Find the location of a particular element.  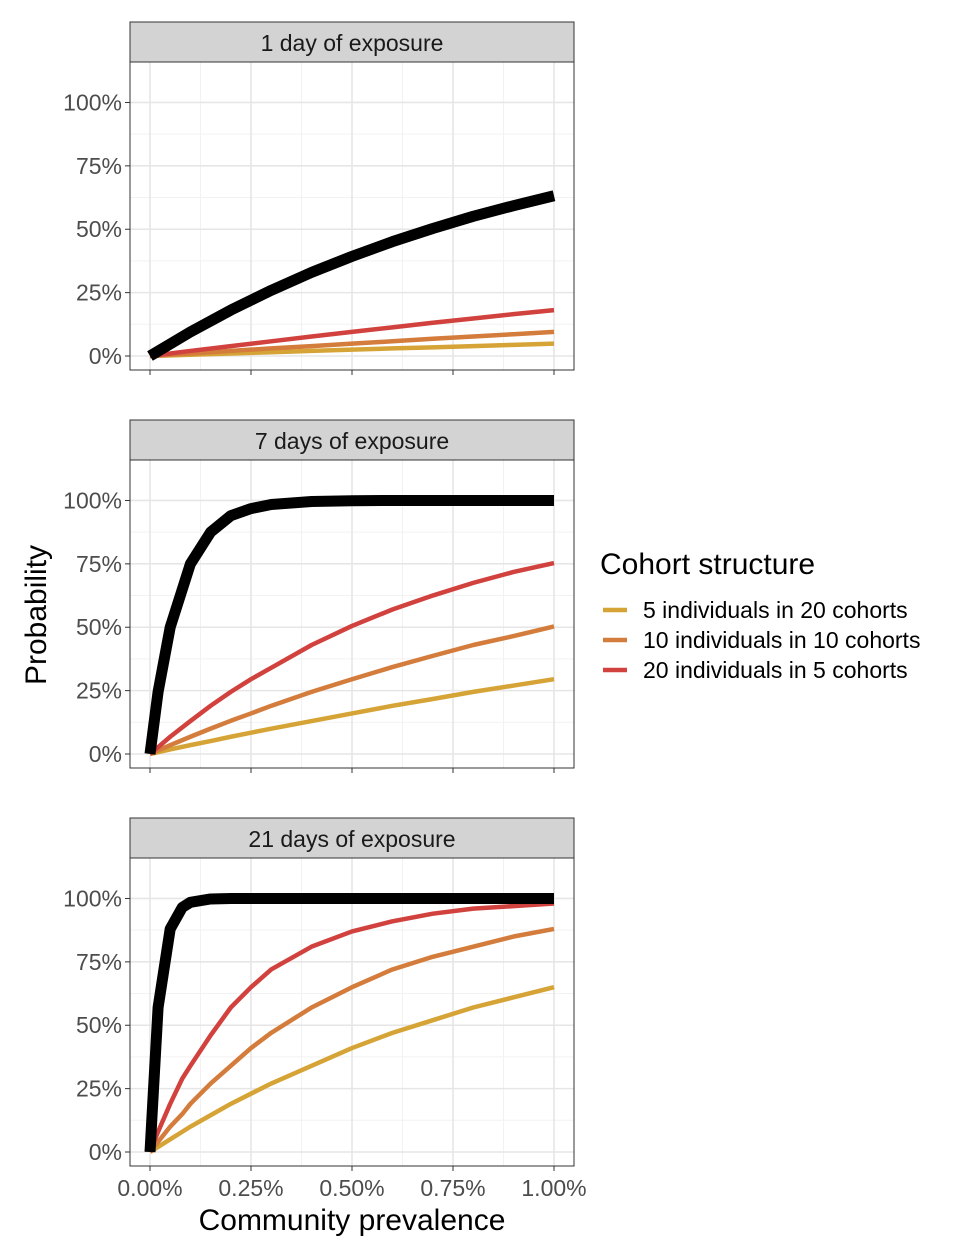

x-tick-label: 0.00% is located at coordinates (149, 1188).